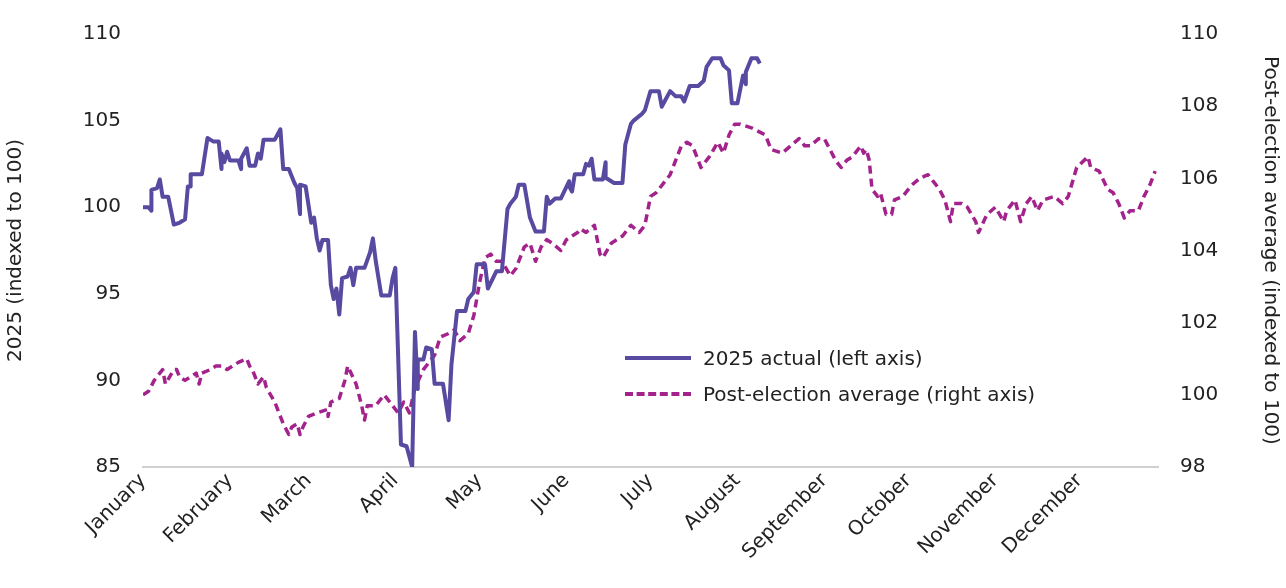 The width and height of the screenshot is (1286, 588). What do you see at coordinates (813, 358) in the screenshot?
I see `legend-label: 2025 actual (left axis)` at bounding box center [813, 358].